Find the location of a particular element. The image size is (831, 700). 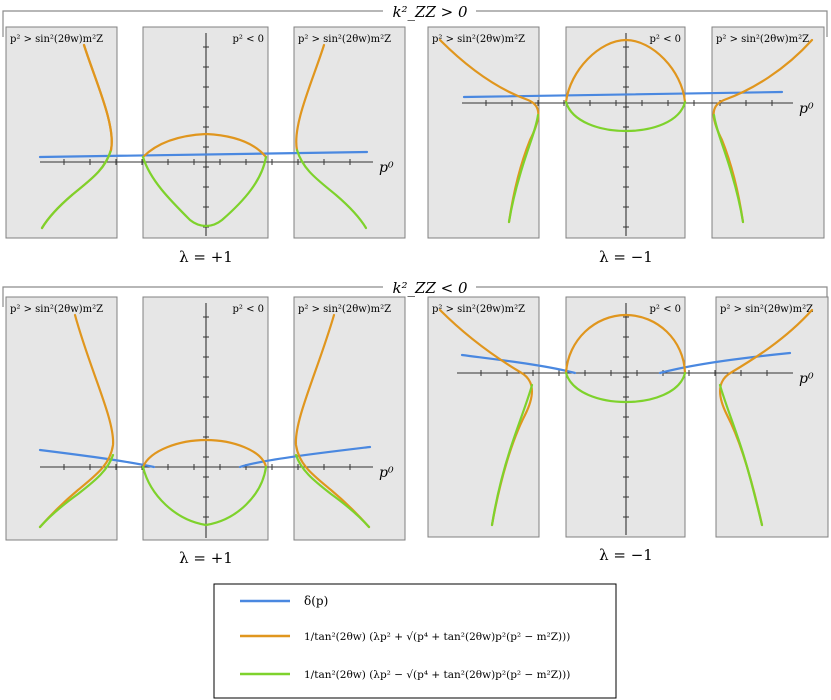

bl-right-region is located at coordinates (349, 418).